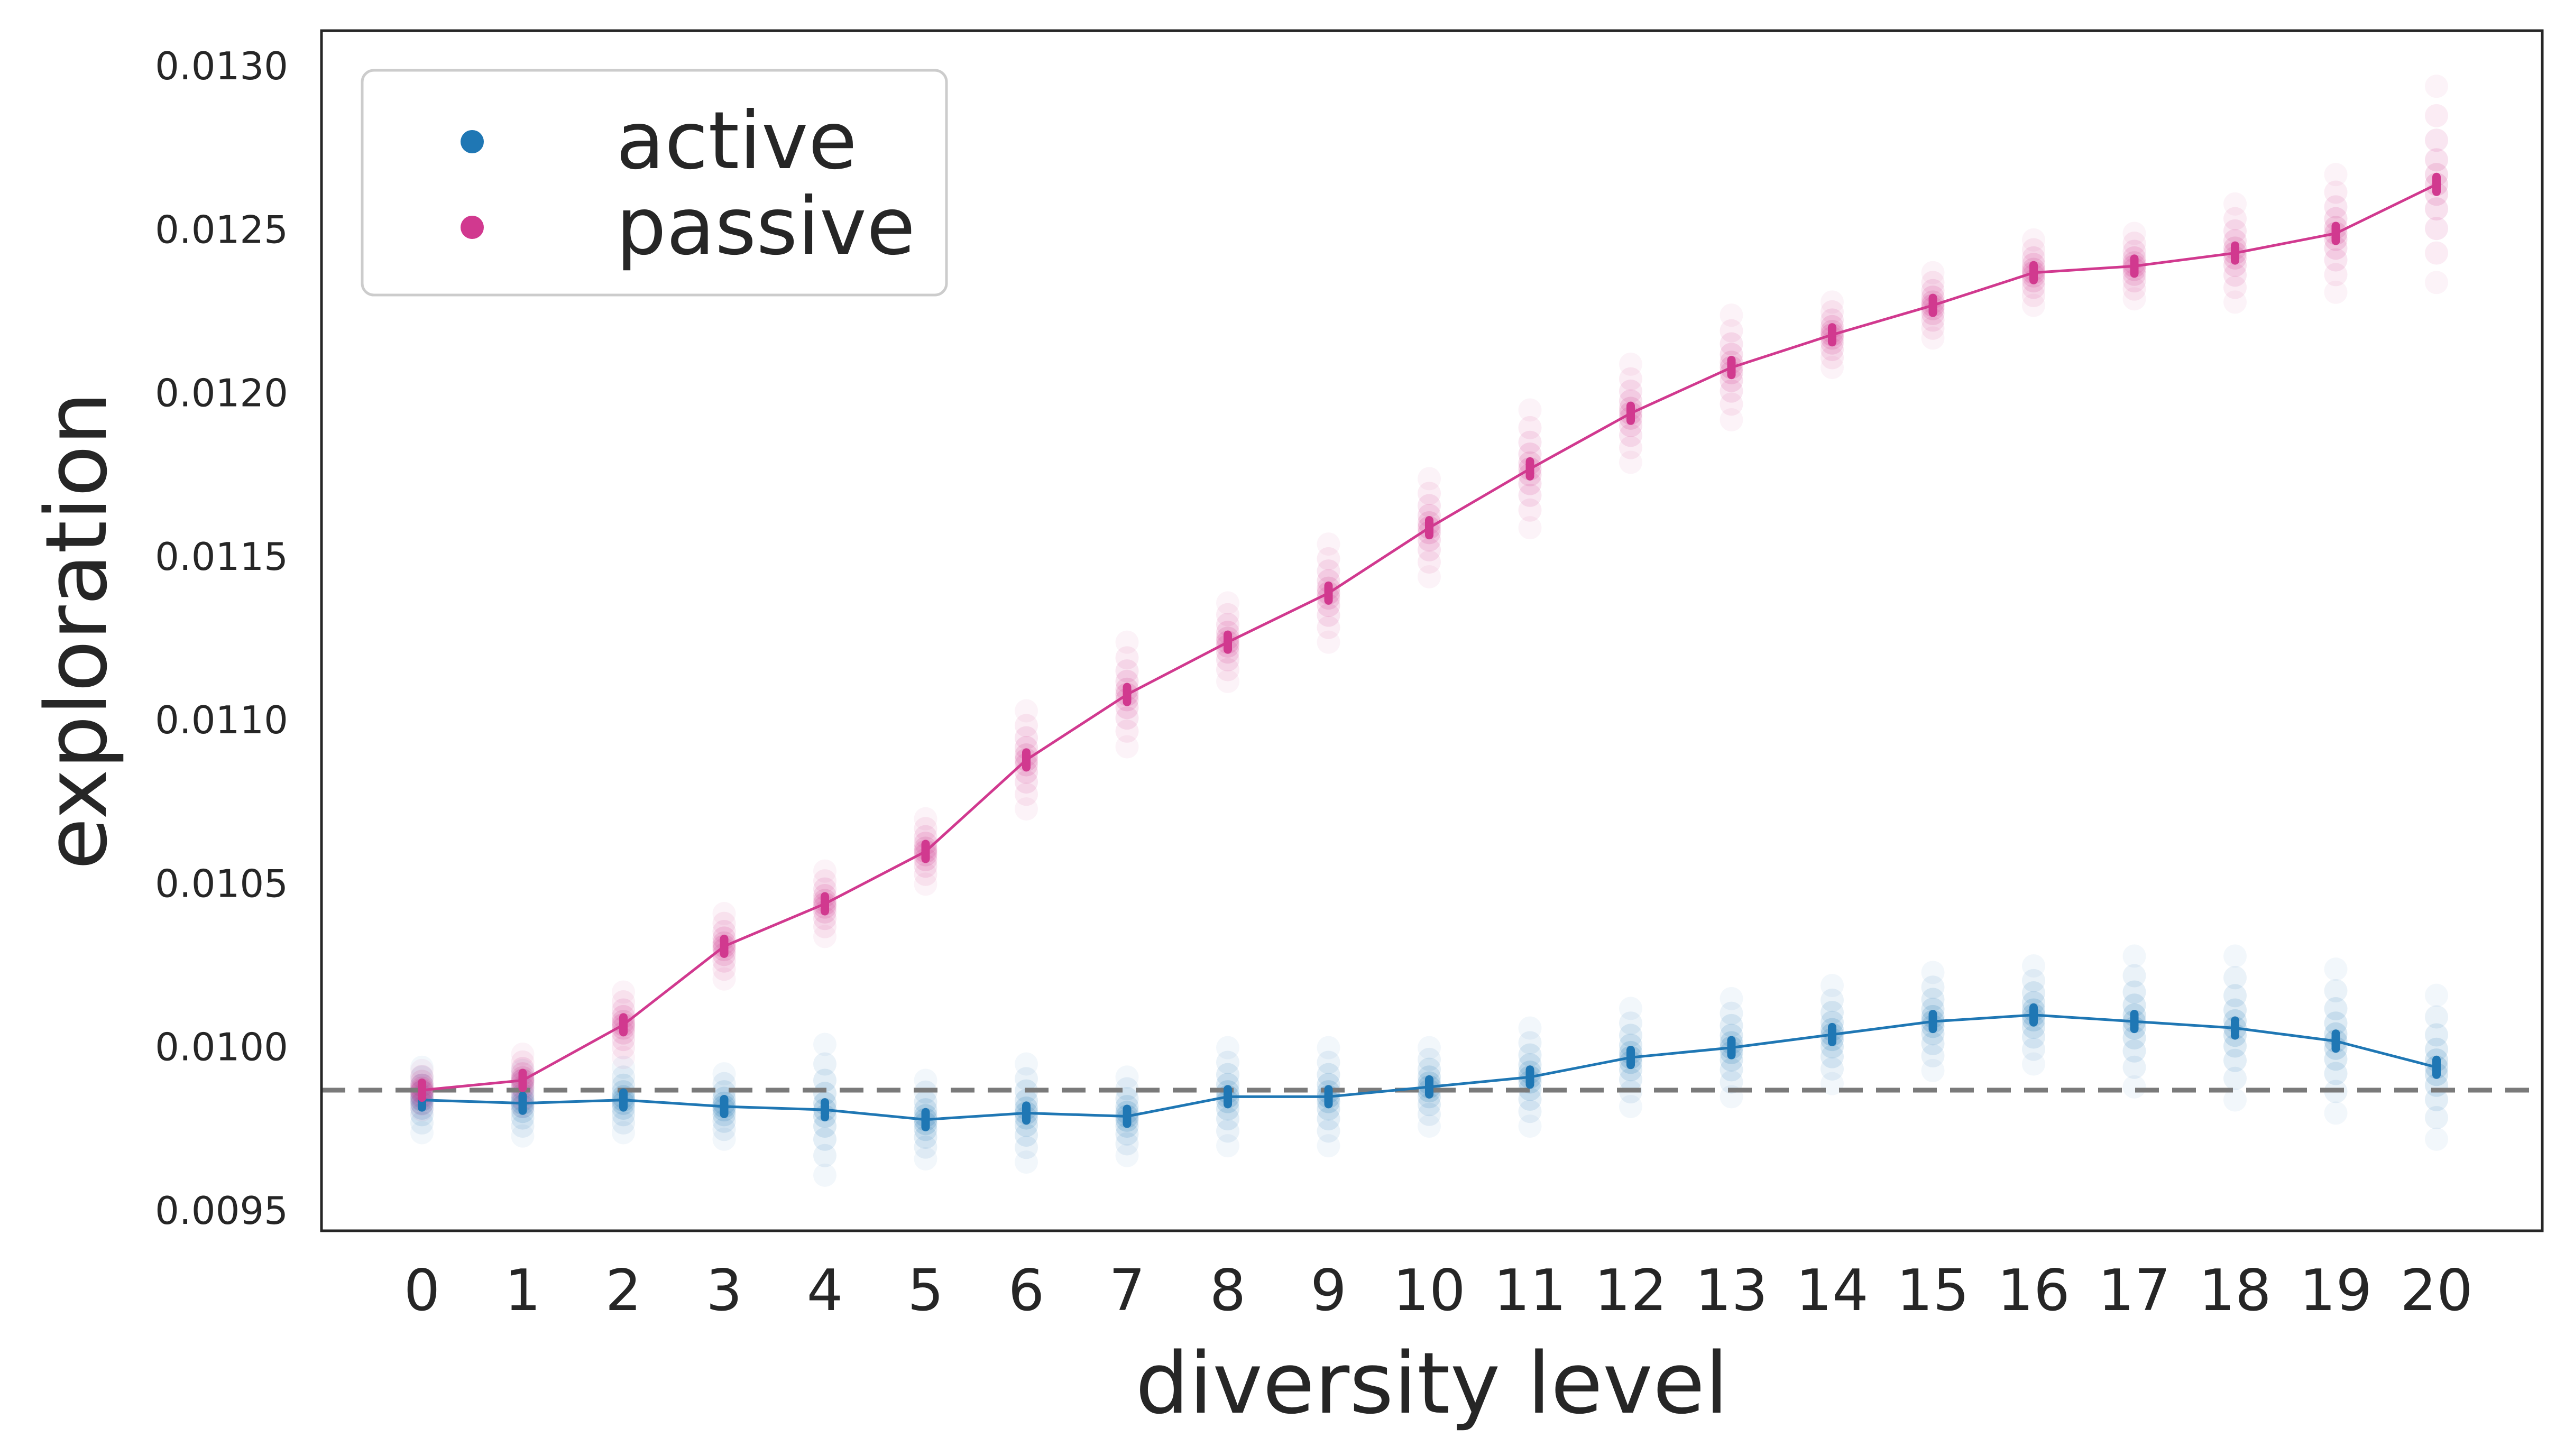 The height and width of the screenshot is (1456, 2565). What do you see at coordinates (2235, 1291) in the screenshot?
I see `x-tick-label: 18` at bounding box center [2235, 1291].